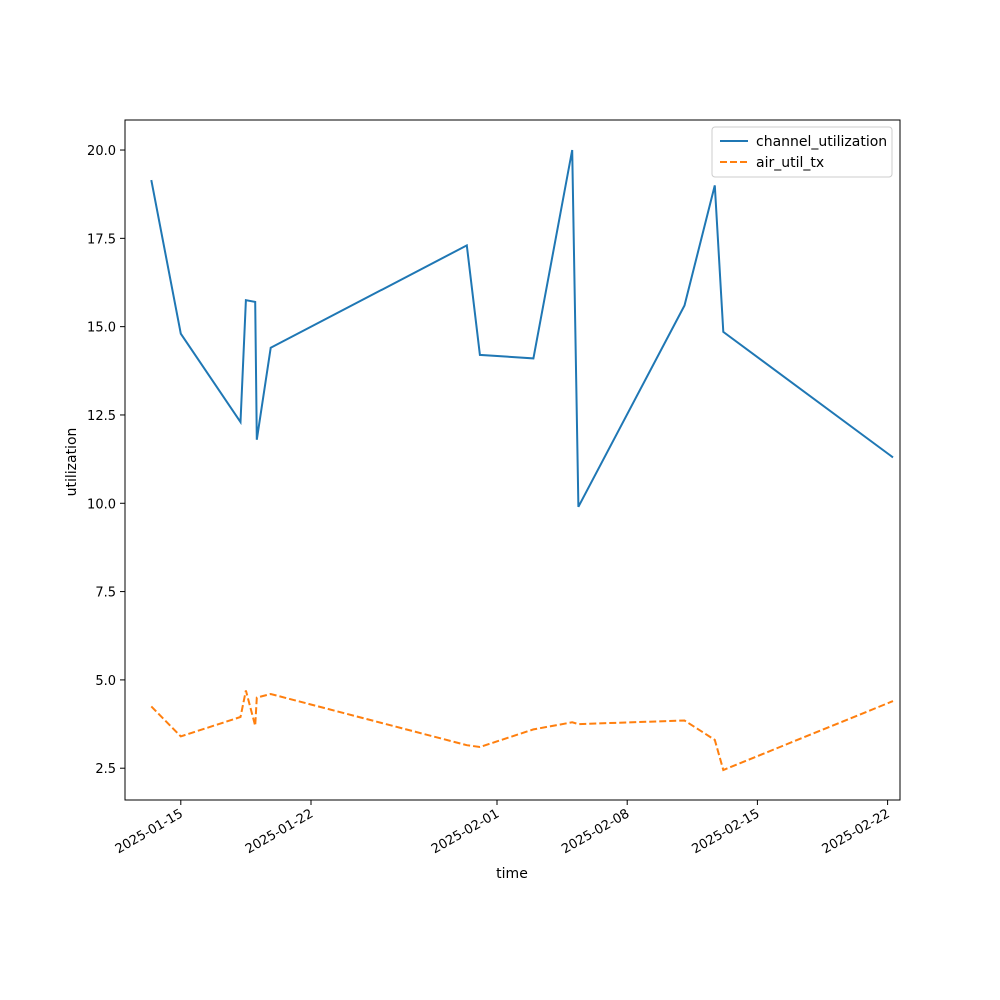  Describe the element at coordinates (105, 593) in the screenshot. I see `y-tick-label: 7.5` at that location.